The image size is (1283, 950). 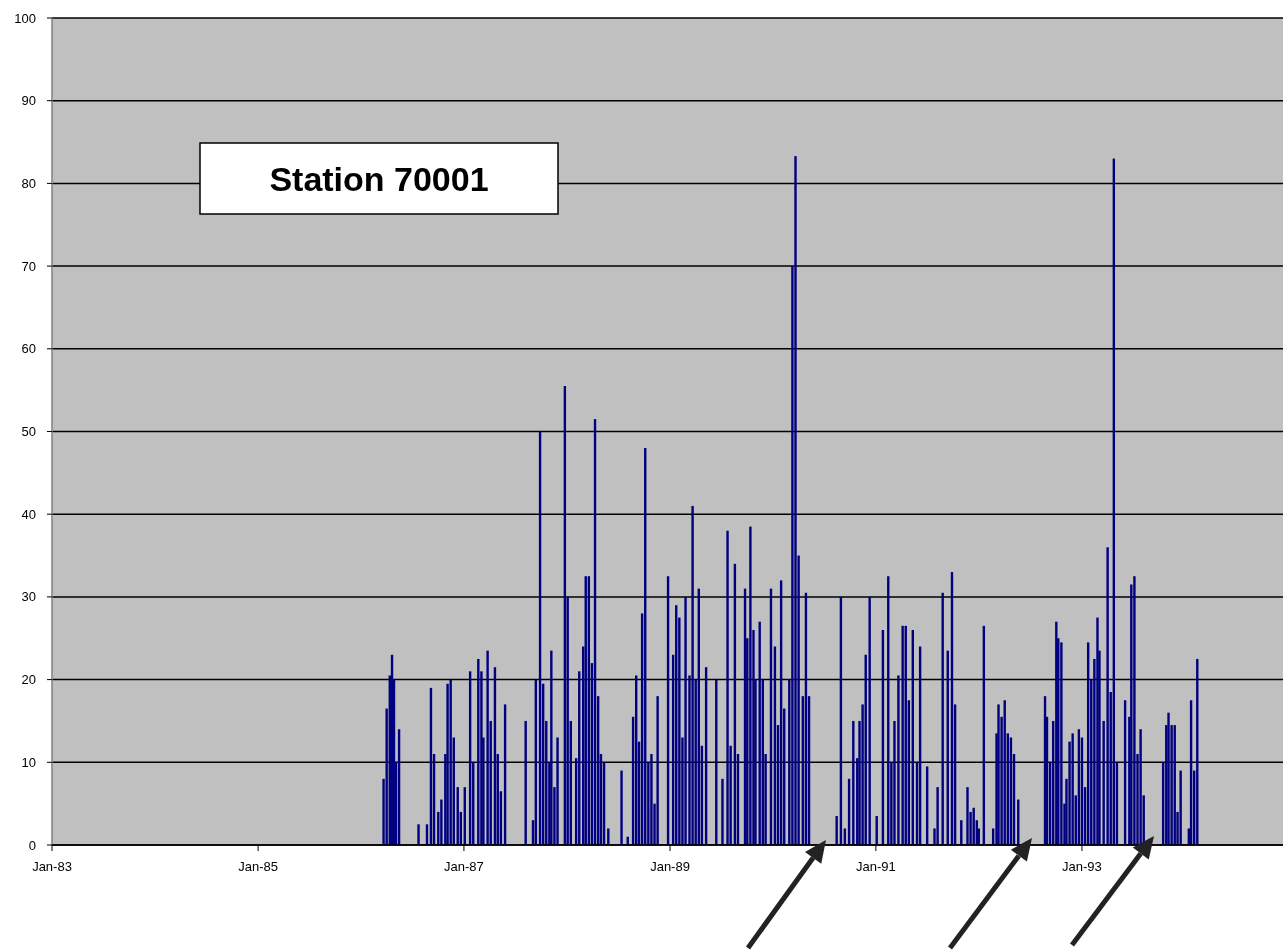 I want to click on y-tick-label: 80, so click(x=28, y=183).